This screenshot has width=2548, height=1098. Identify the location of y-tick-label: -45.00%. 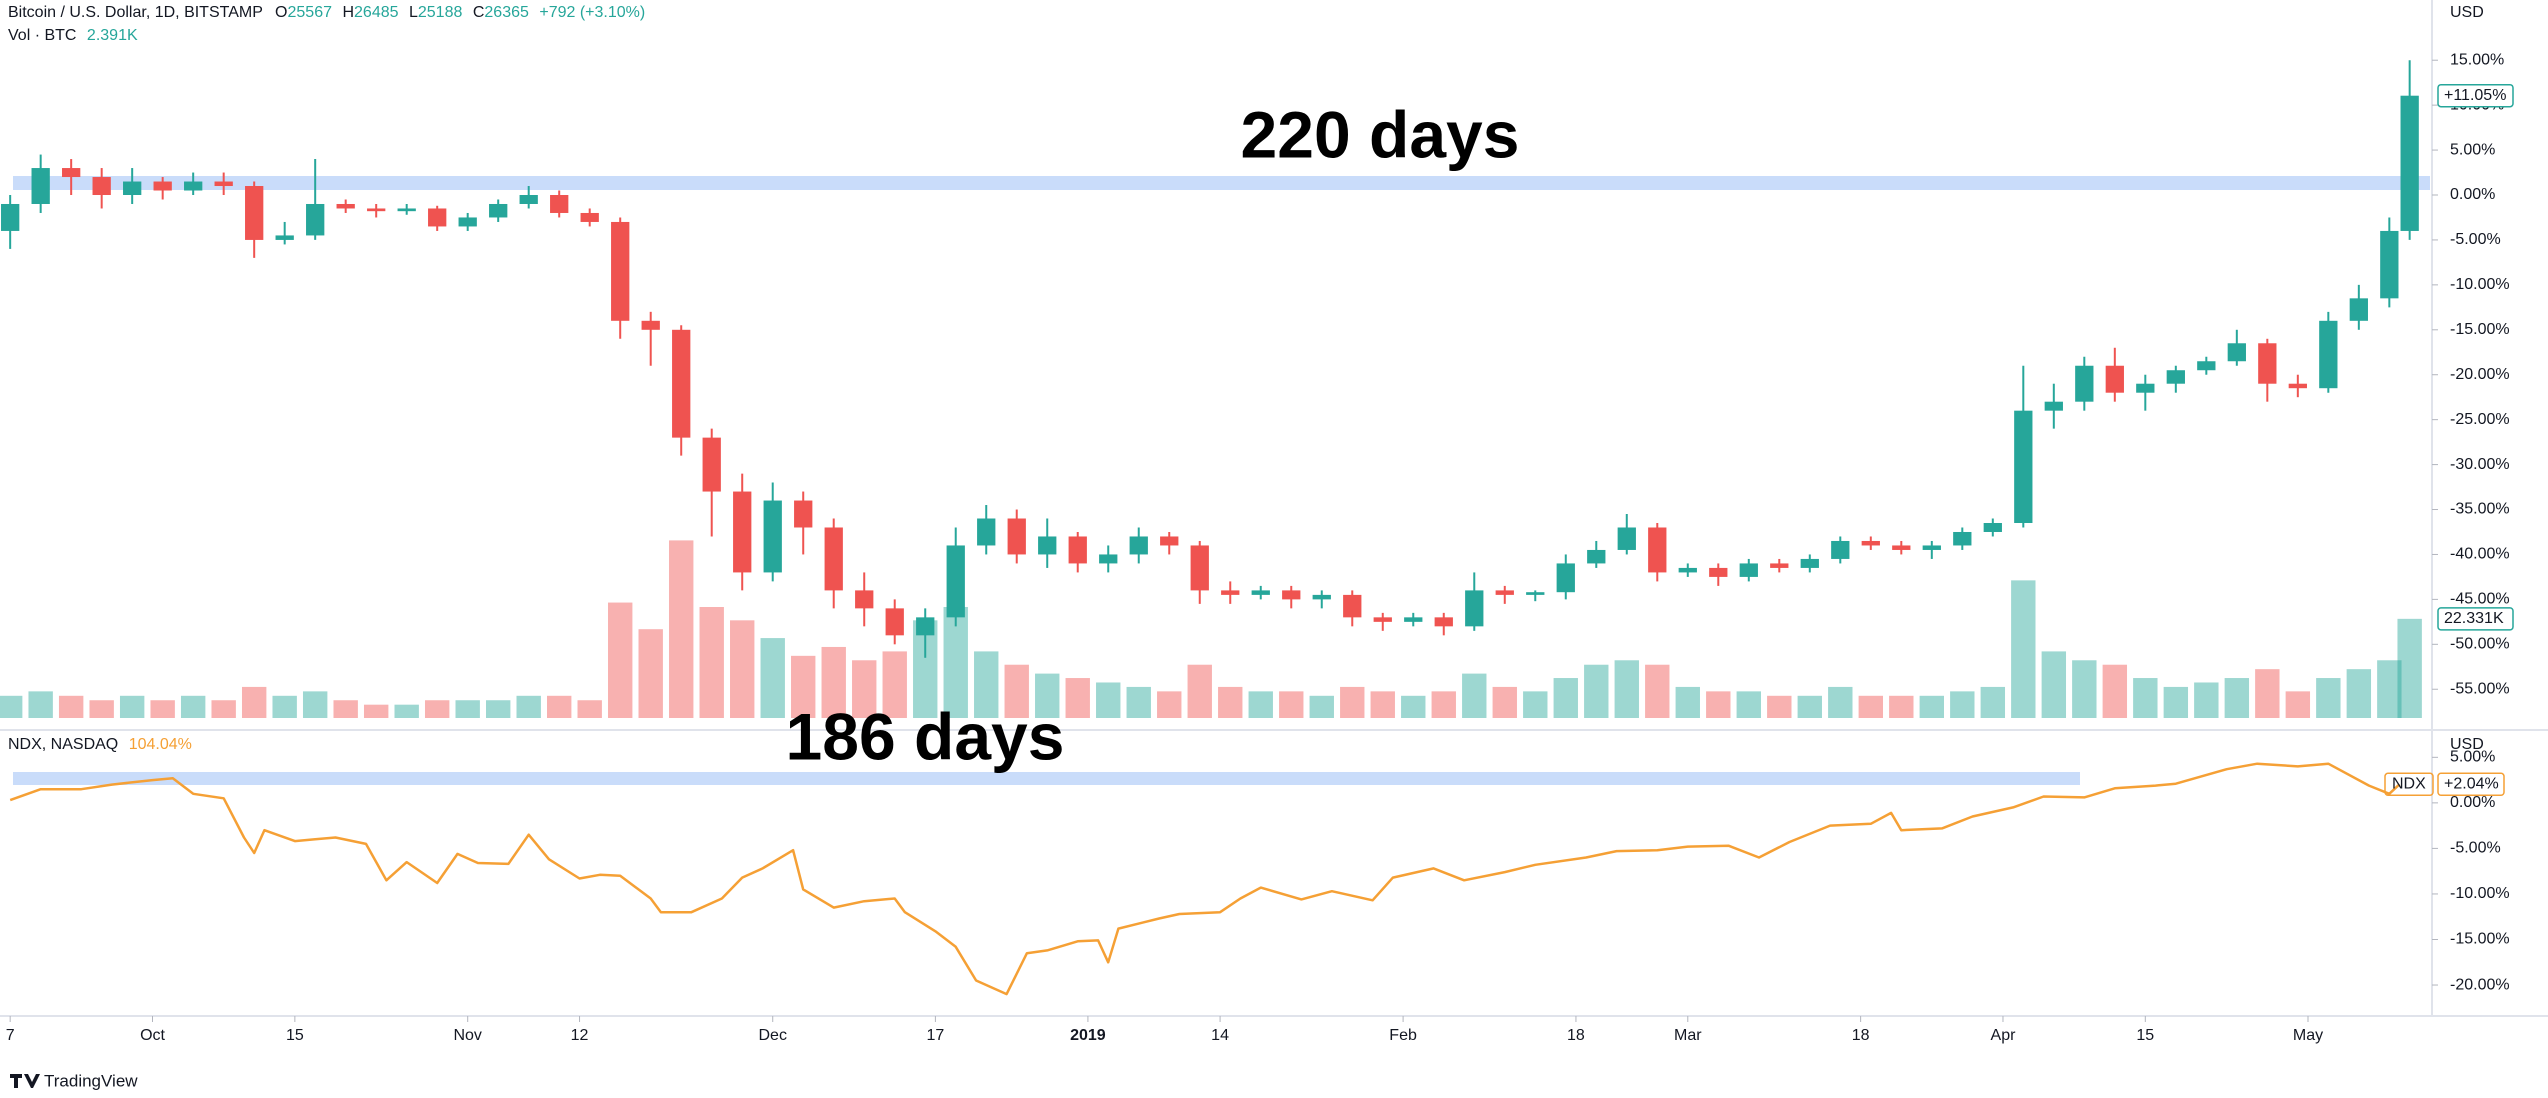
(2480, 599).